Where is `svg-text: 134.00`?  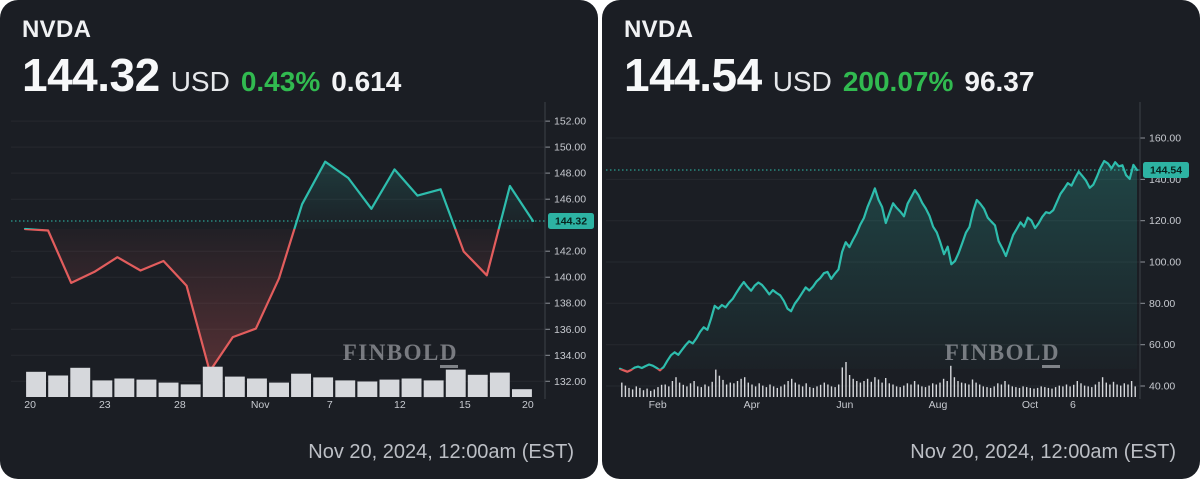
svg-text: 134.00 is located at coordinates (570, 356).